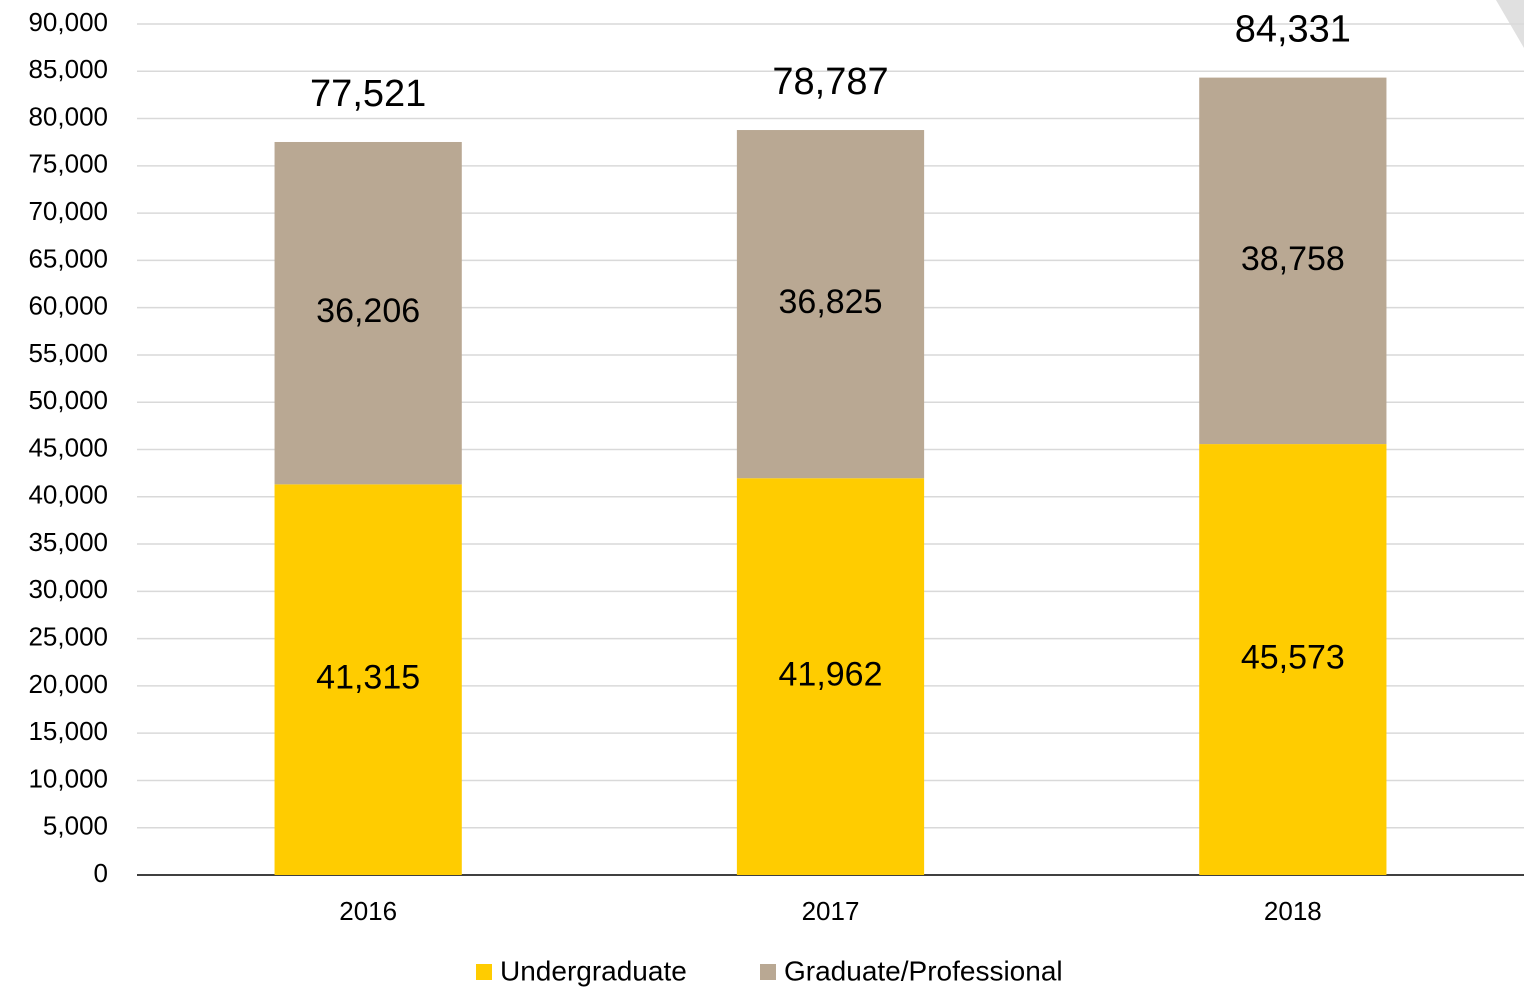 The image size is (1524, 992). I want to click on y-tick-label: 65,000, so click(68, 258).